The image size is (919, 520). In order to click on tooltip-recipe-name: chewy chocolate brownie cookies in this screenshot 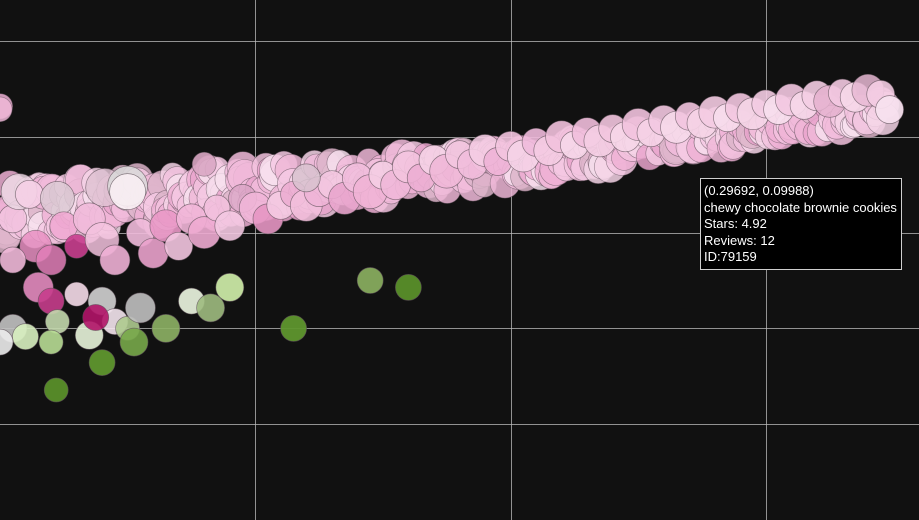, I will do `click(800, 207)`.